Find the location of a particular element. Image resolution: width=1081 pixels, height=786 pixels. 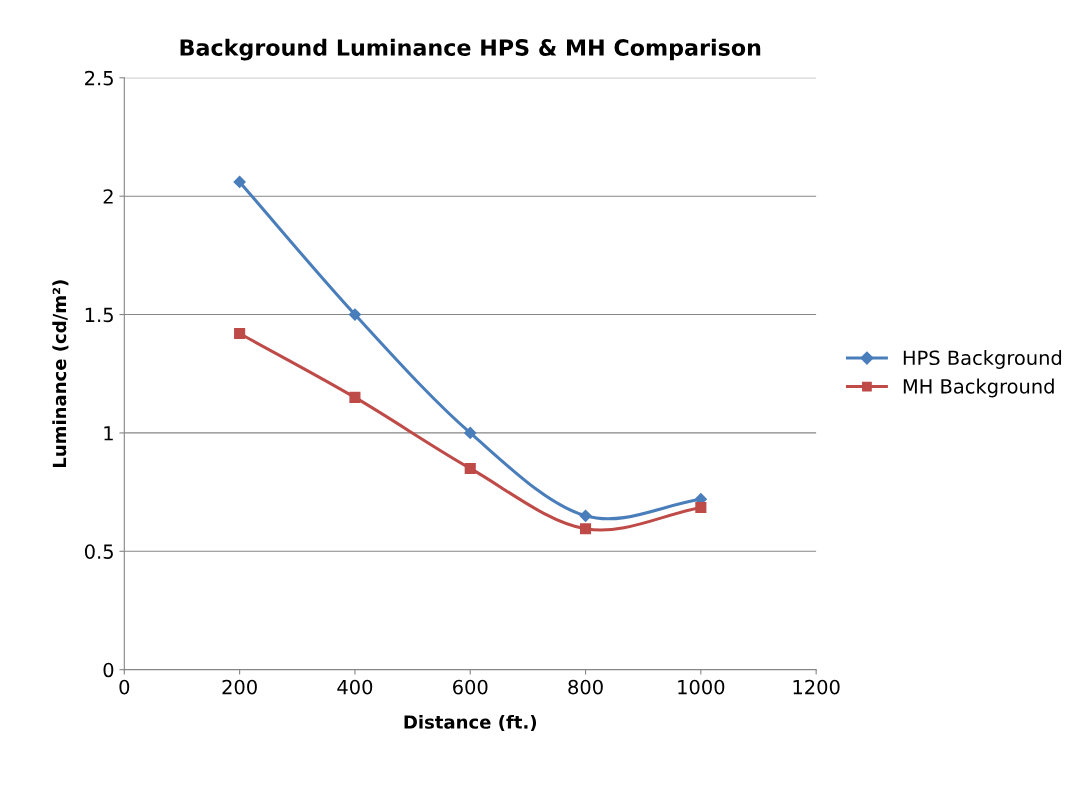

x-tick-label: 1000 is located at coordinates (701, 687).